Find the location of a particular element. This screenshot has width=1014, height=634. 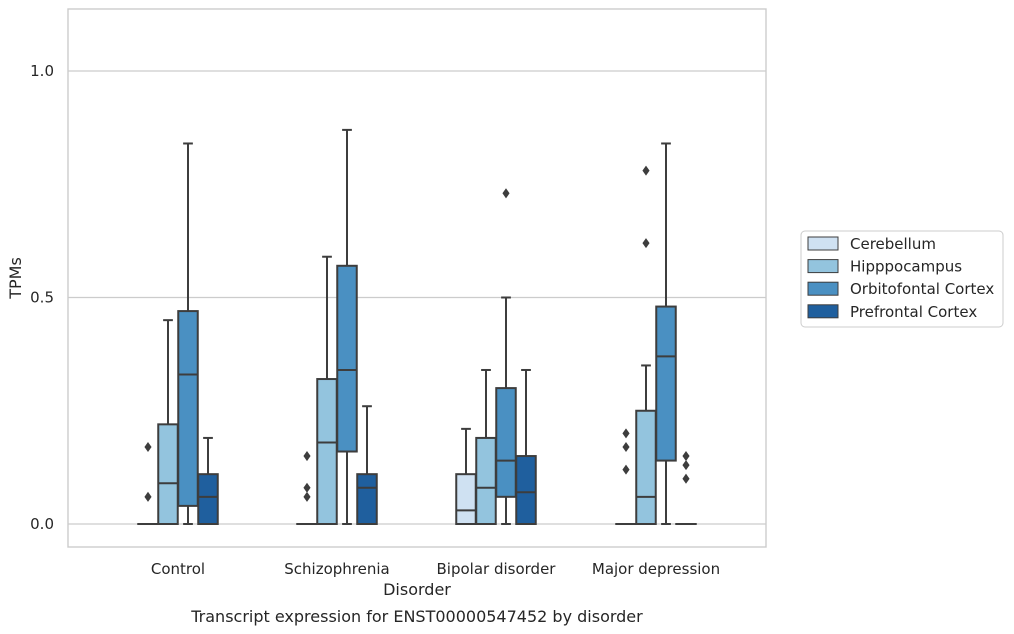

legend-label: Orbitofontal Cortex is located at coordinates (922, 289).